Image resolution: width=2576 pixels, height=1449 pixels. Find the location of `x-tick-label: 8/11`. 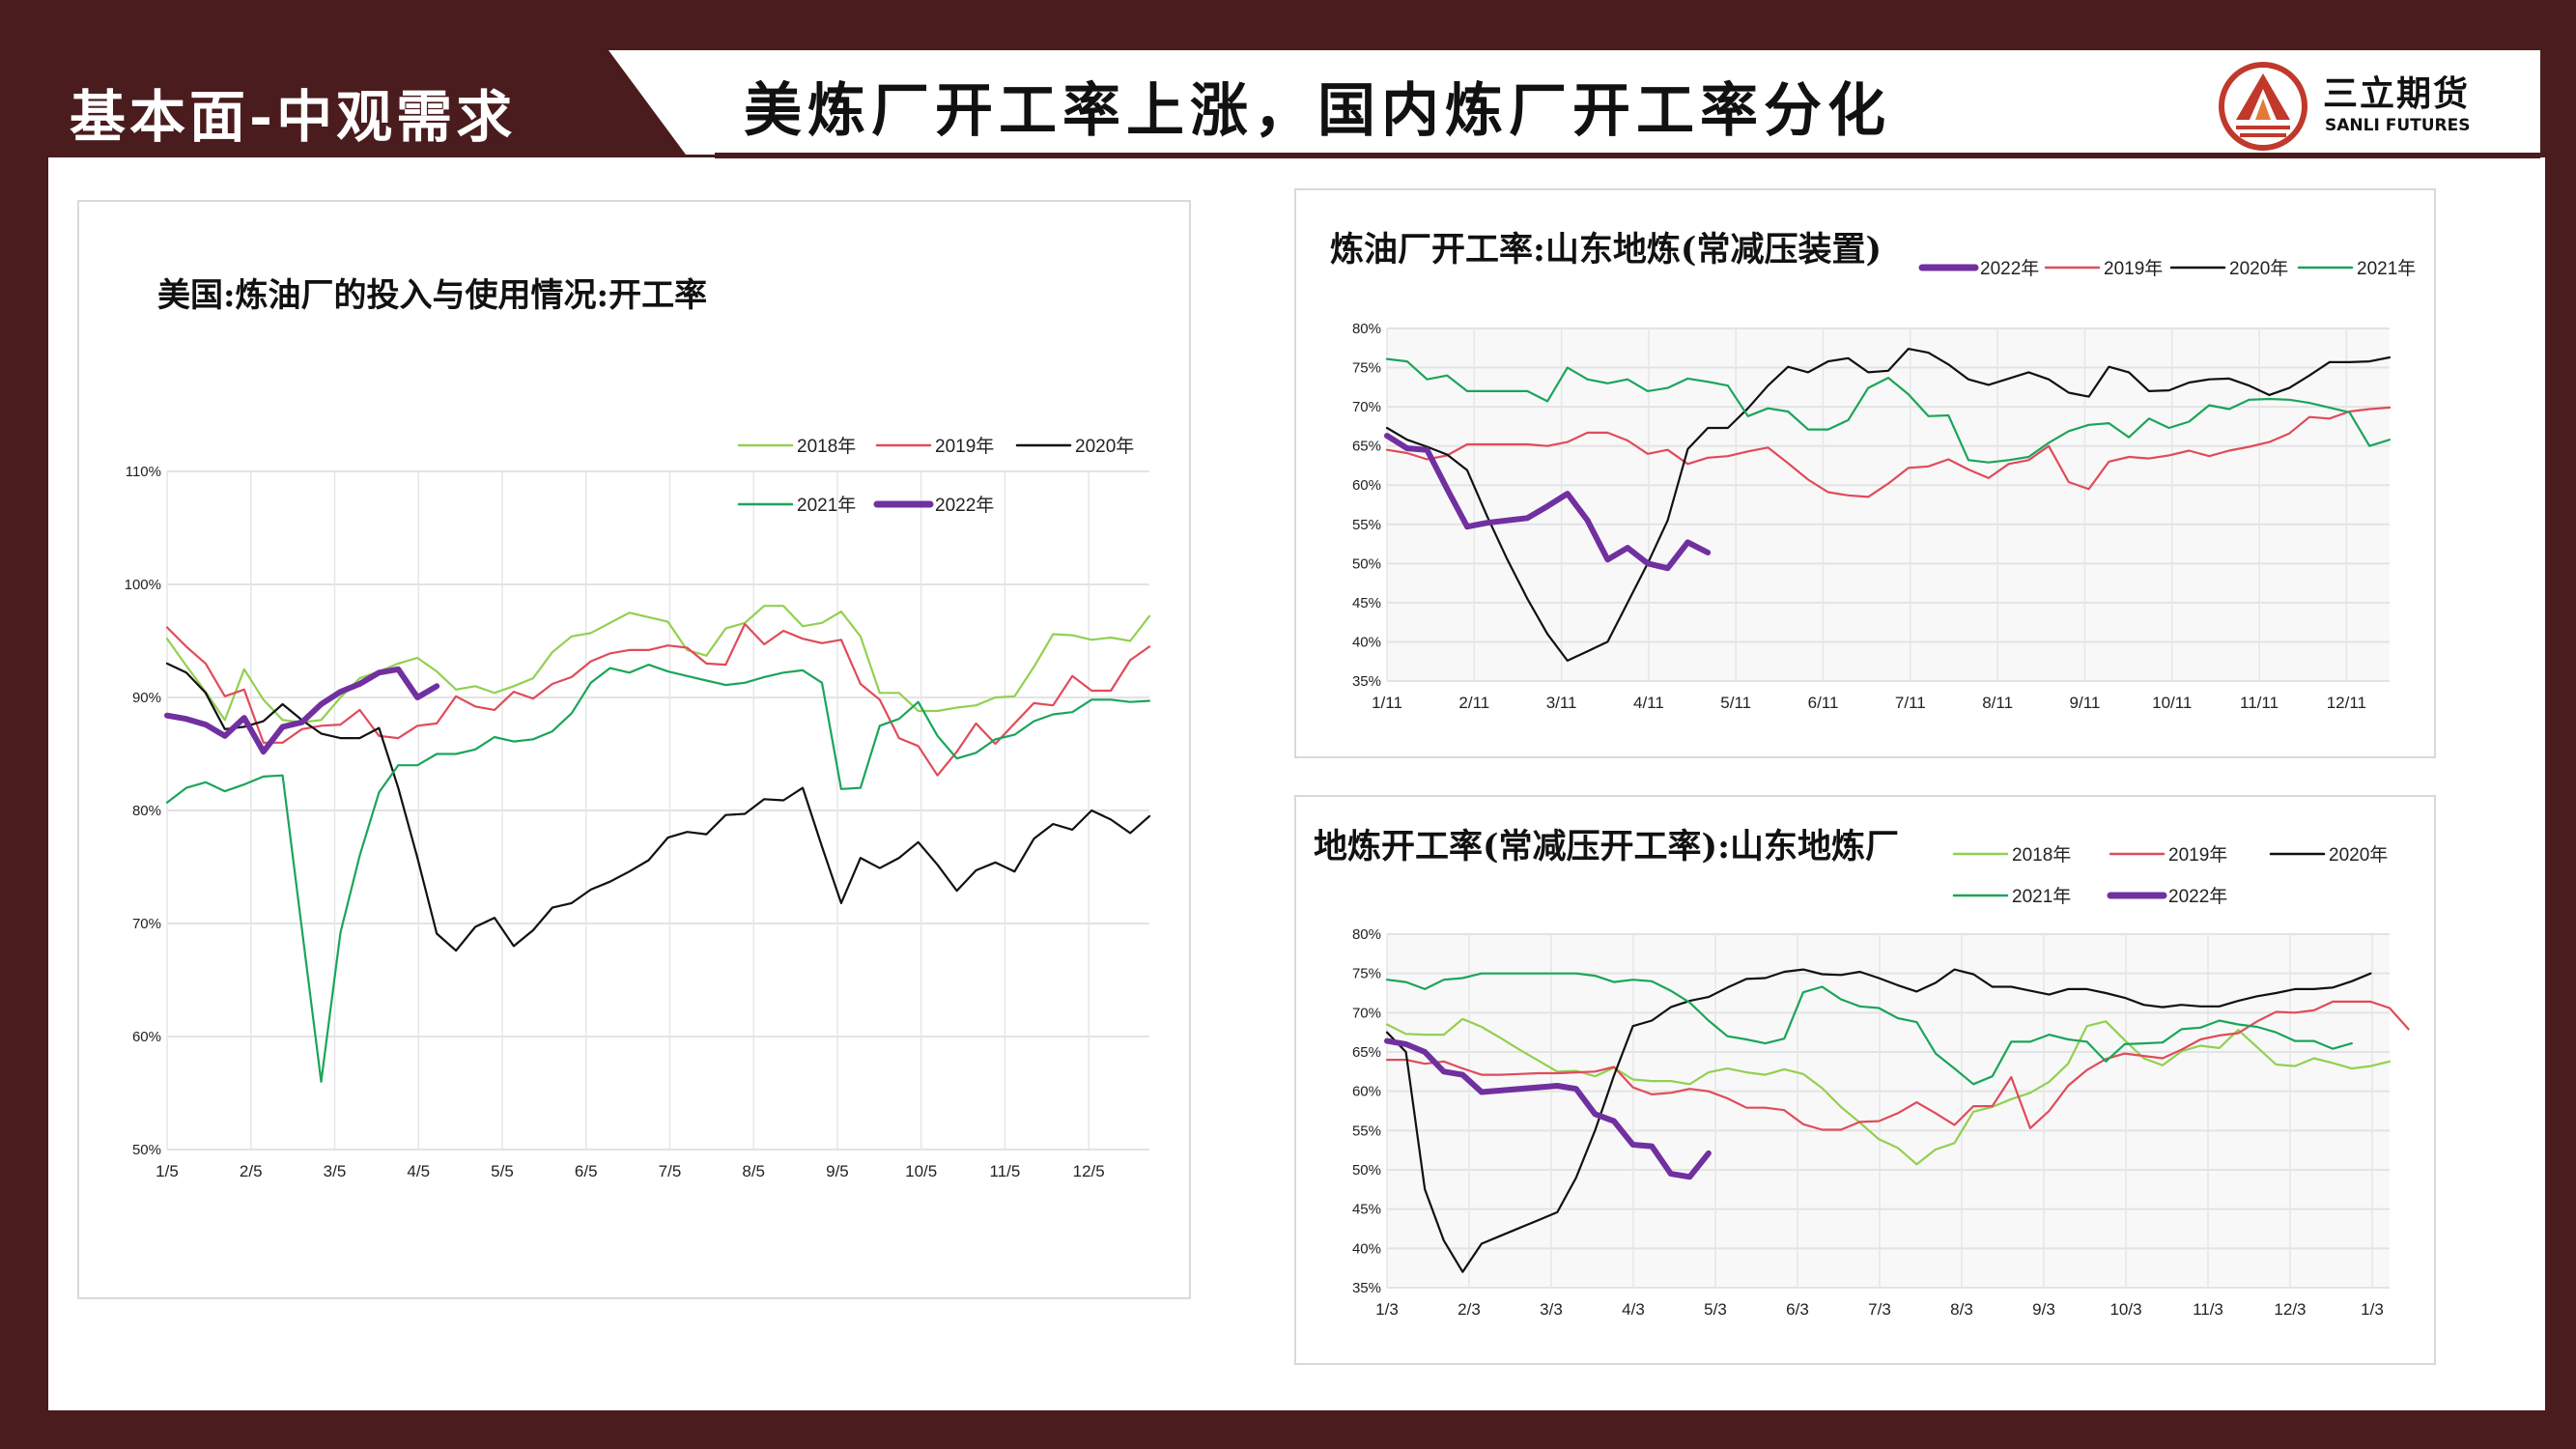

x-tick-label: 8/11 is located at coordinates (1997, 703).